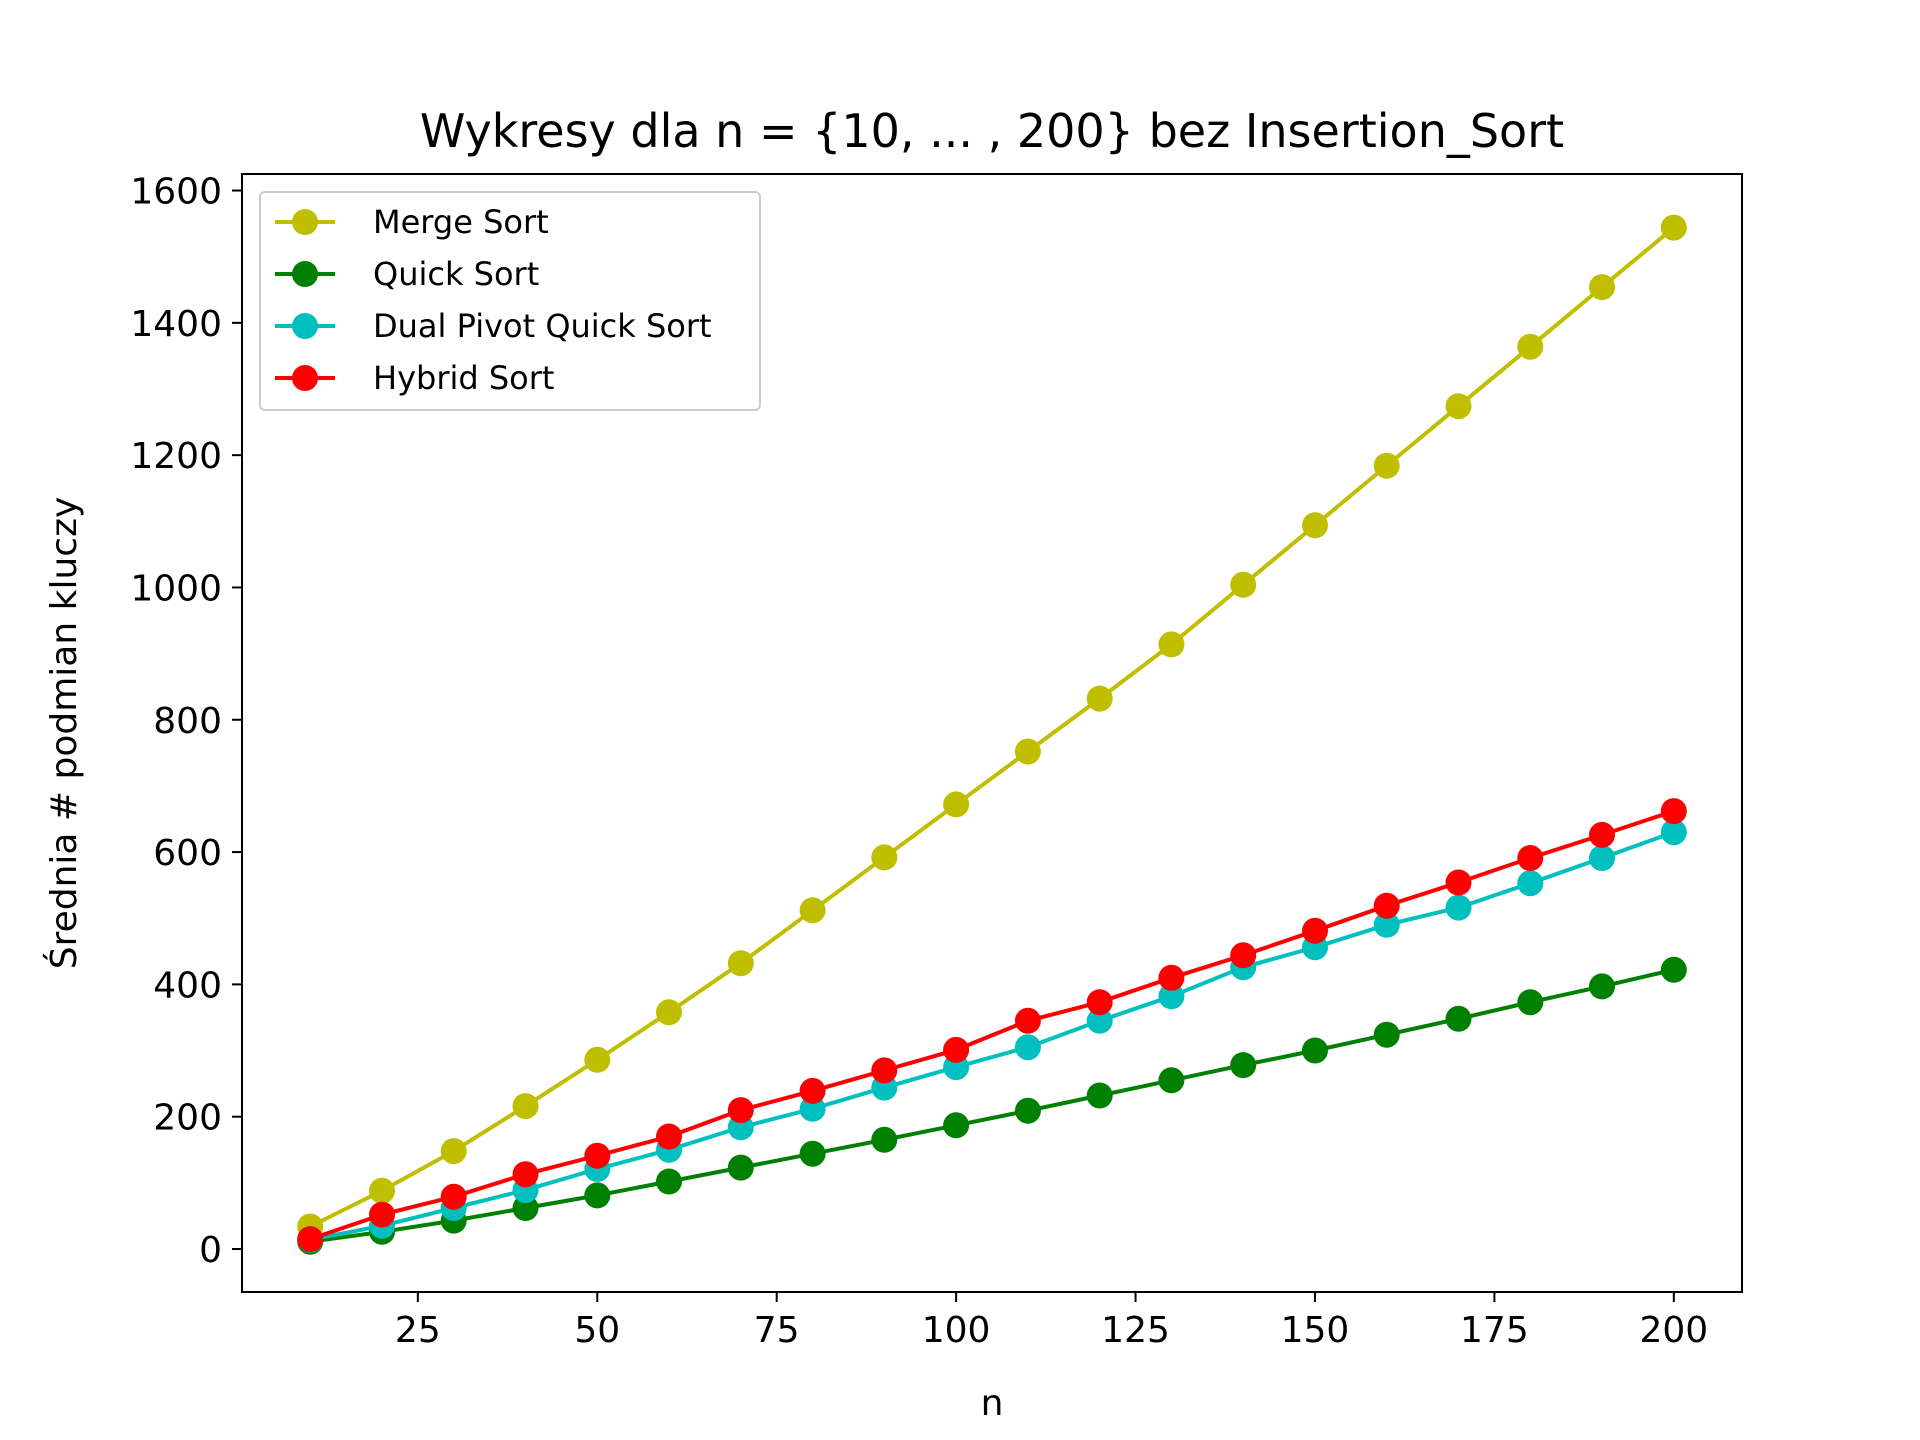 The height and width of the screenshot is (1440, 1920). Describe the element at coordinates (176, 456) in the screenshot. I see `y-tick-label: 1200` at that location.